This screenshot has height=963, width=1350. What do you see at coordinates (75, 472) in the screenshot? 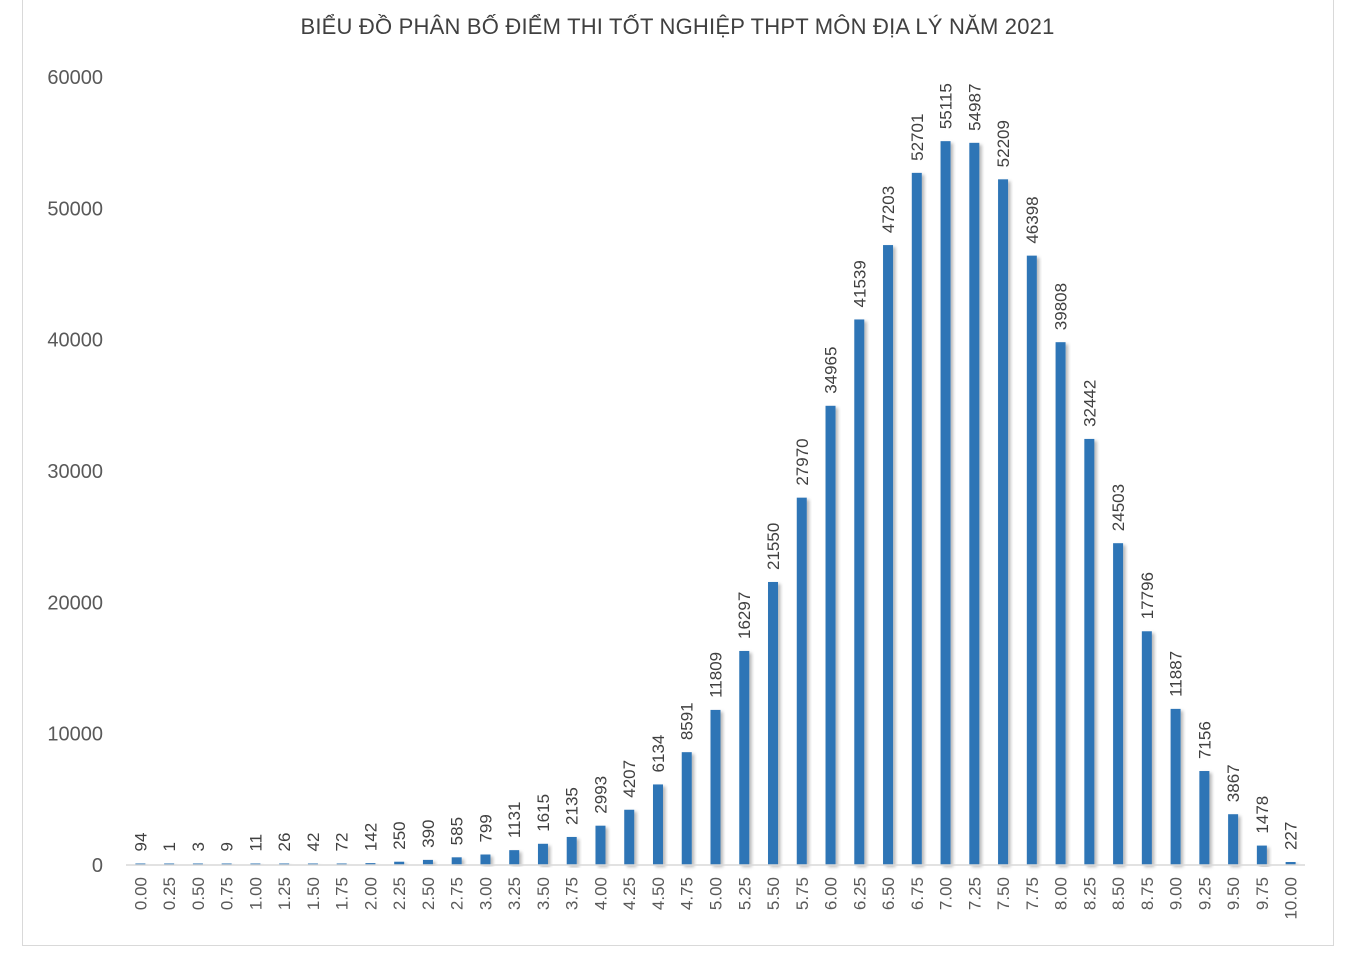
I see `y-axis-ticks: 0 10000 20000 30000 40000 50000 60000` at bounding box center [75, 472].